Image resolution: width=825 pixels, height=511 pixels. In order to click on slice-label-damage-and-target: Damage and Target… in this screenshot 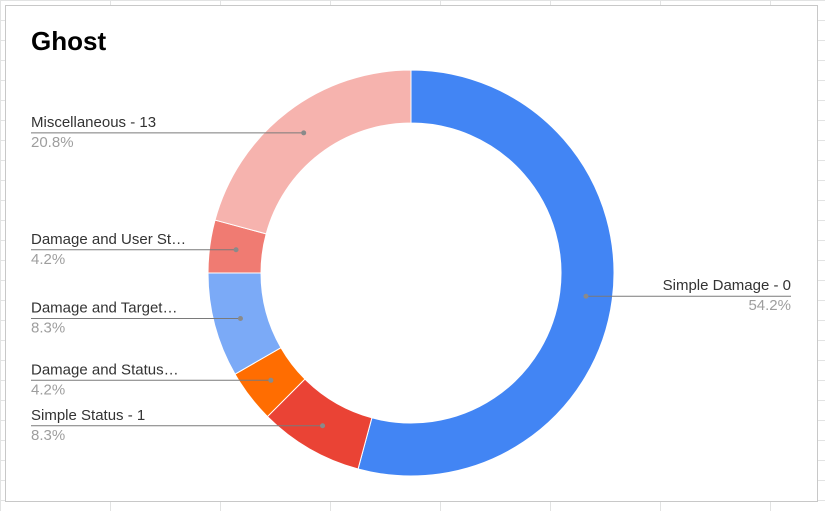, I will do `click(104, 308)`.